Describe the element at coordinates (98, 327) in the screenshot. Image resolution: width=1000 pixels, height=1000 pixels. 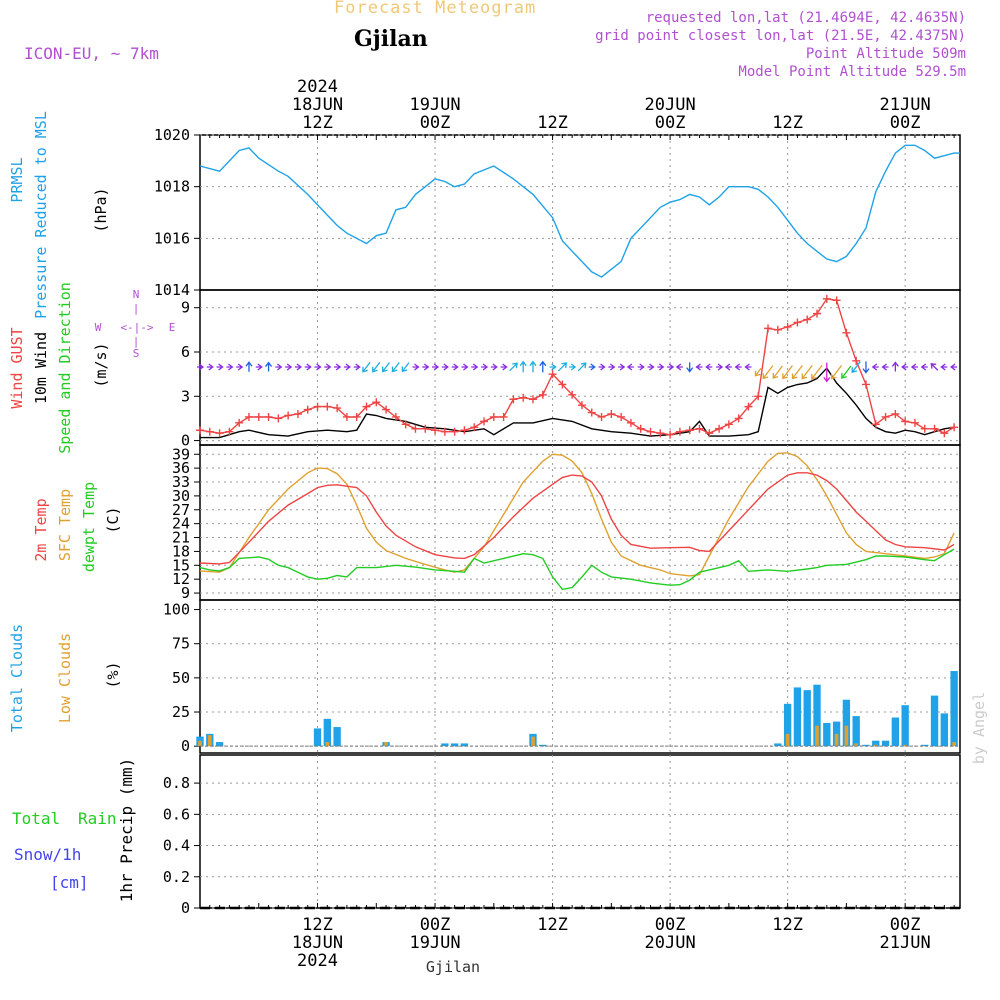
I see `compass-w: W` at that location.